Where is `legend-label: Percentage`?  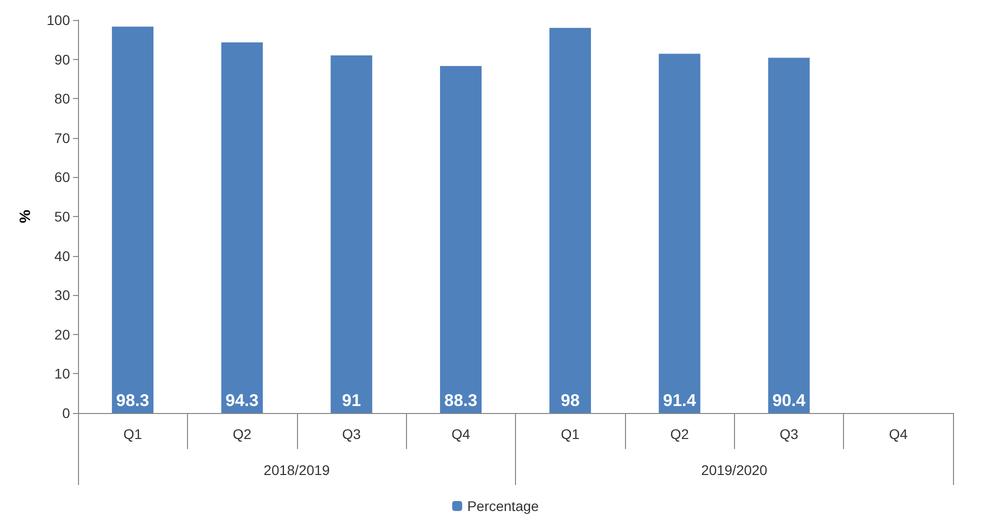
legend-label: Percentage is located at coordinates (503, 506).